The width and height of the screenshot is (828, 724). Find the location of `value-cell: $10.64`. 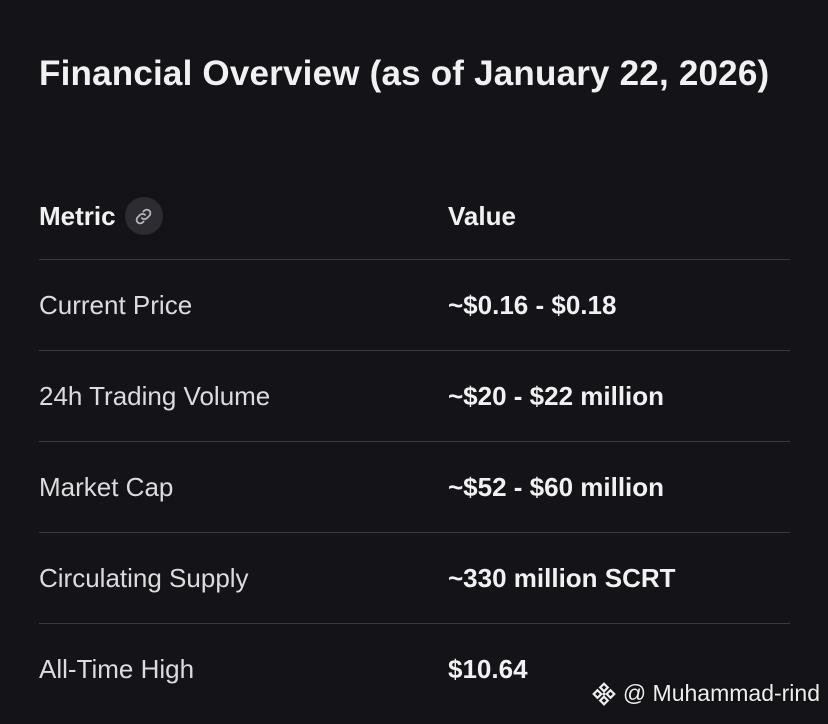

value-cell: $10.64 is located at coordinates (488, 668).